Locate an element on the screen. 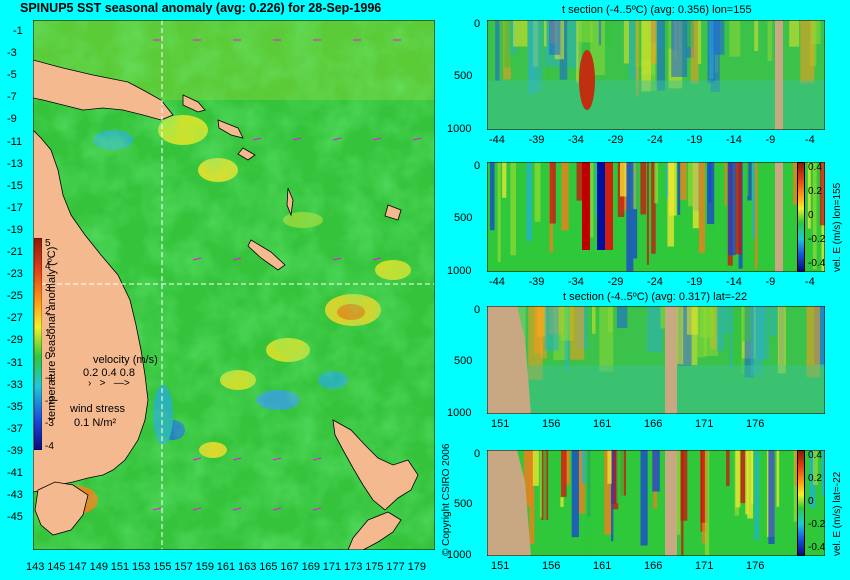 This screenshot has width=850, height=580. sst-colorbar-label: temperature seasonal anomaly (ºC) is located at coordinates (52, 333).